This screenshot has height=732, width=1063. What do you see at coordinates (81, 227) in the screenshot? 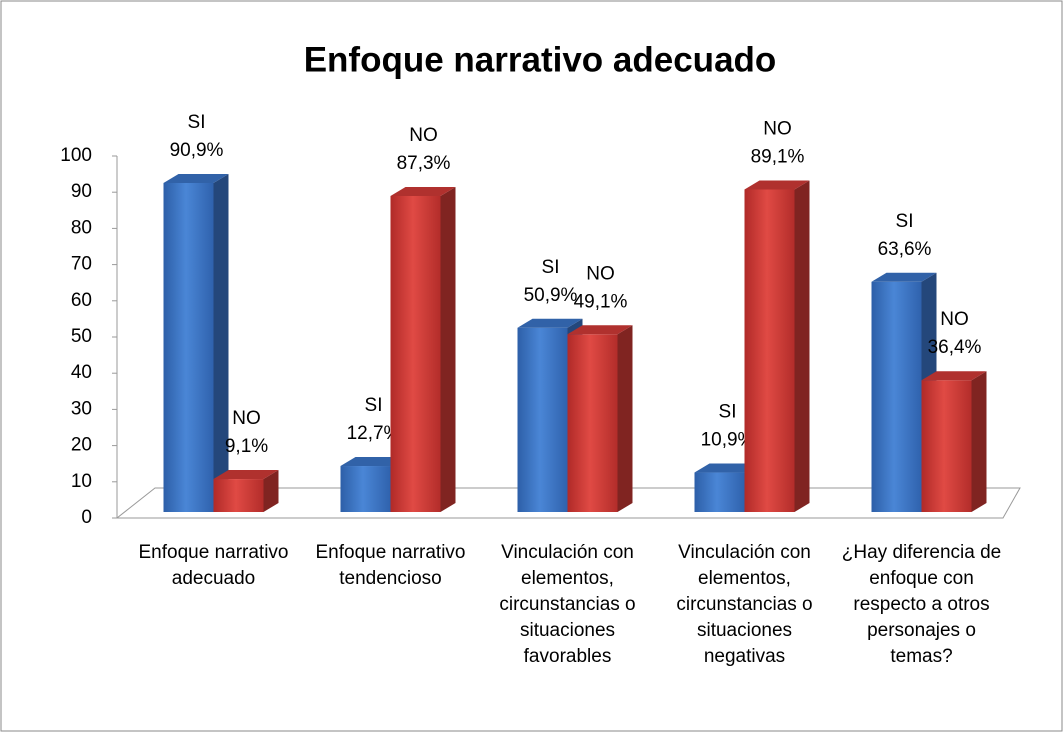
I see `y-tick-label: 80` at bounding box center [81, 227].